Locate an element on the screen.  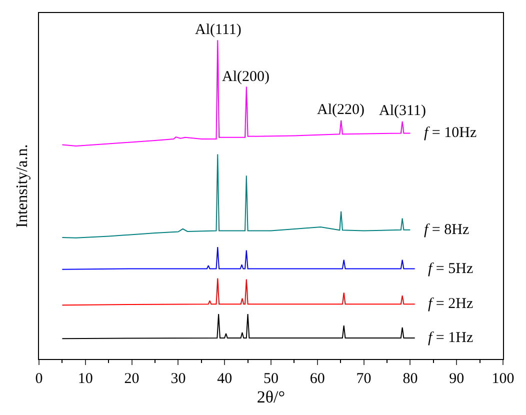
series-label: f = 10Hz is located at coordinates (450, 133).